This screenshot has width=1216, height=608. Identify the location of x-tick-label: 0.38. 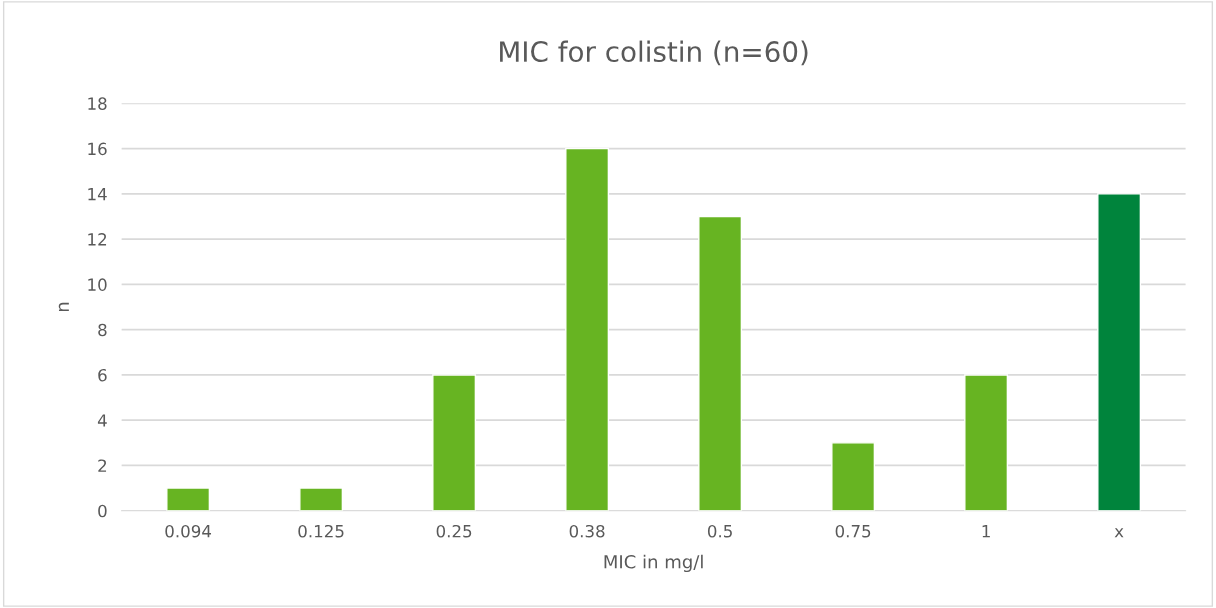
(587, 531).